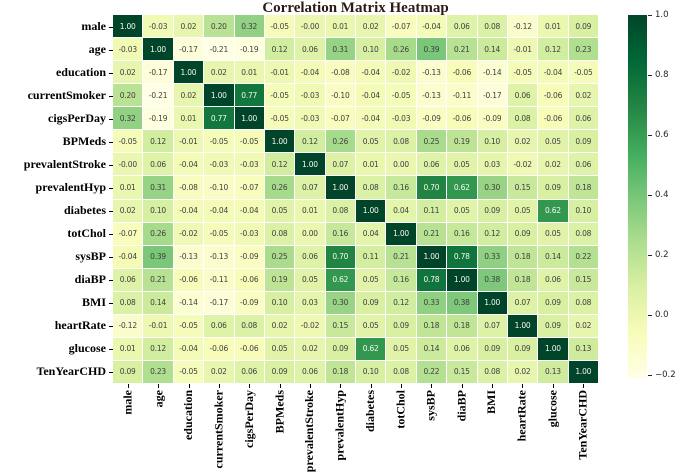 Image resolution: width=685 pixels, height=476 pixels. I want to click on heatmap-cell: 0.07, so click(522, 302).